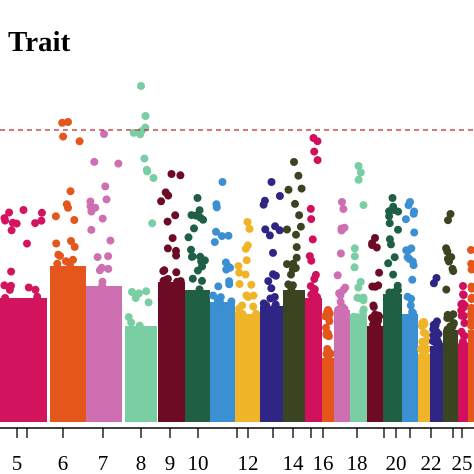  What do you see at coordinates (471, 376) in the screenshot?
I see `chr-26-point-cloud` at bounding box center [471, 376].